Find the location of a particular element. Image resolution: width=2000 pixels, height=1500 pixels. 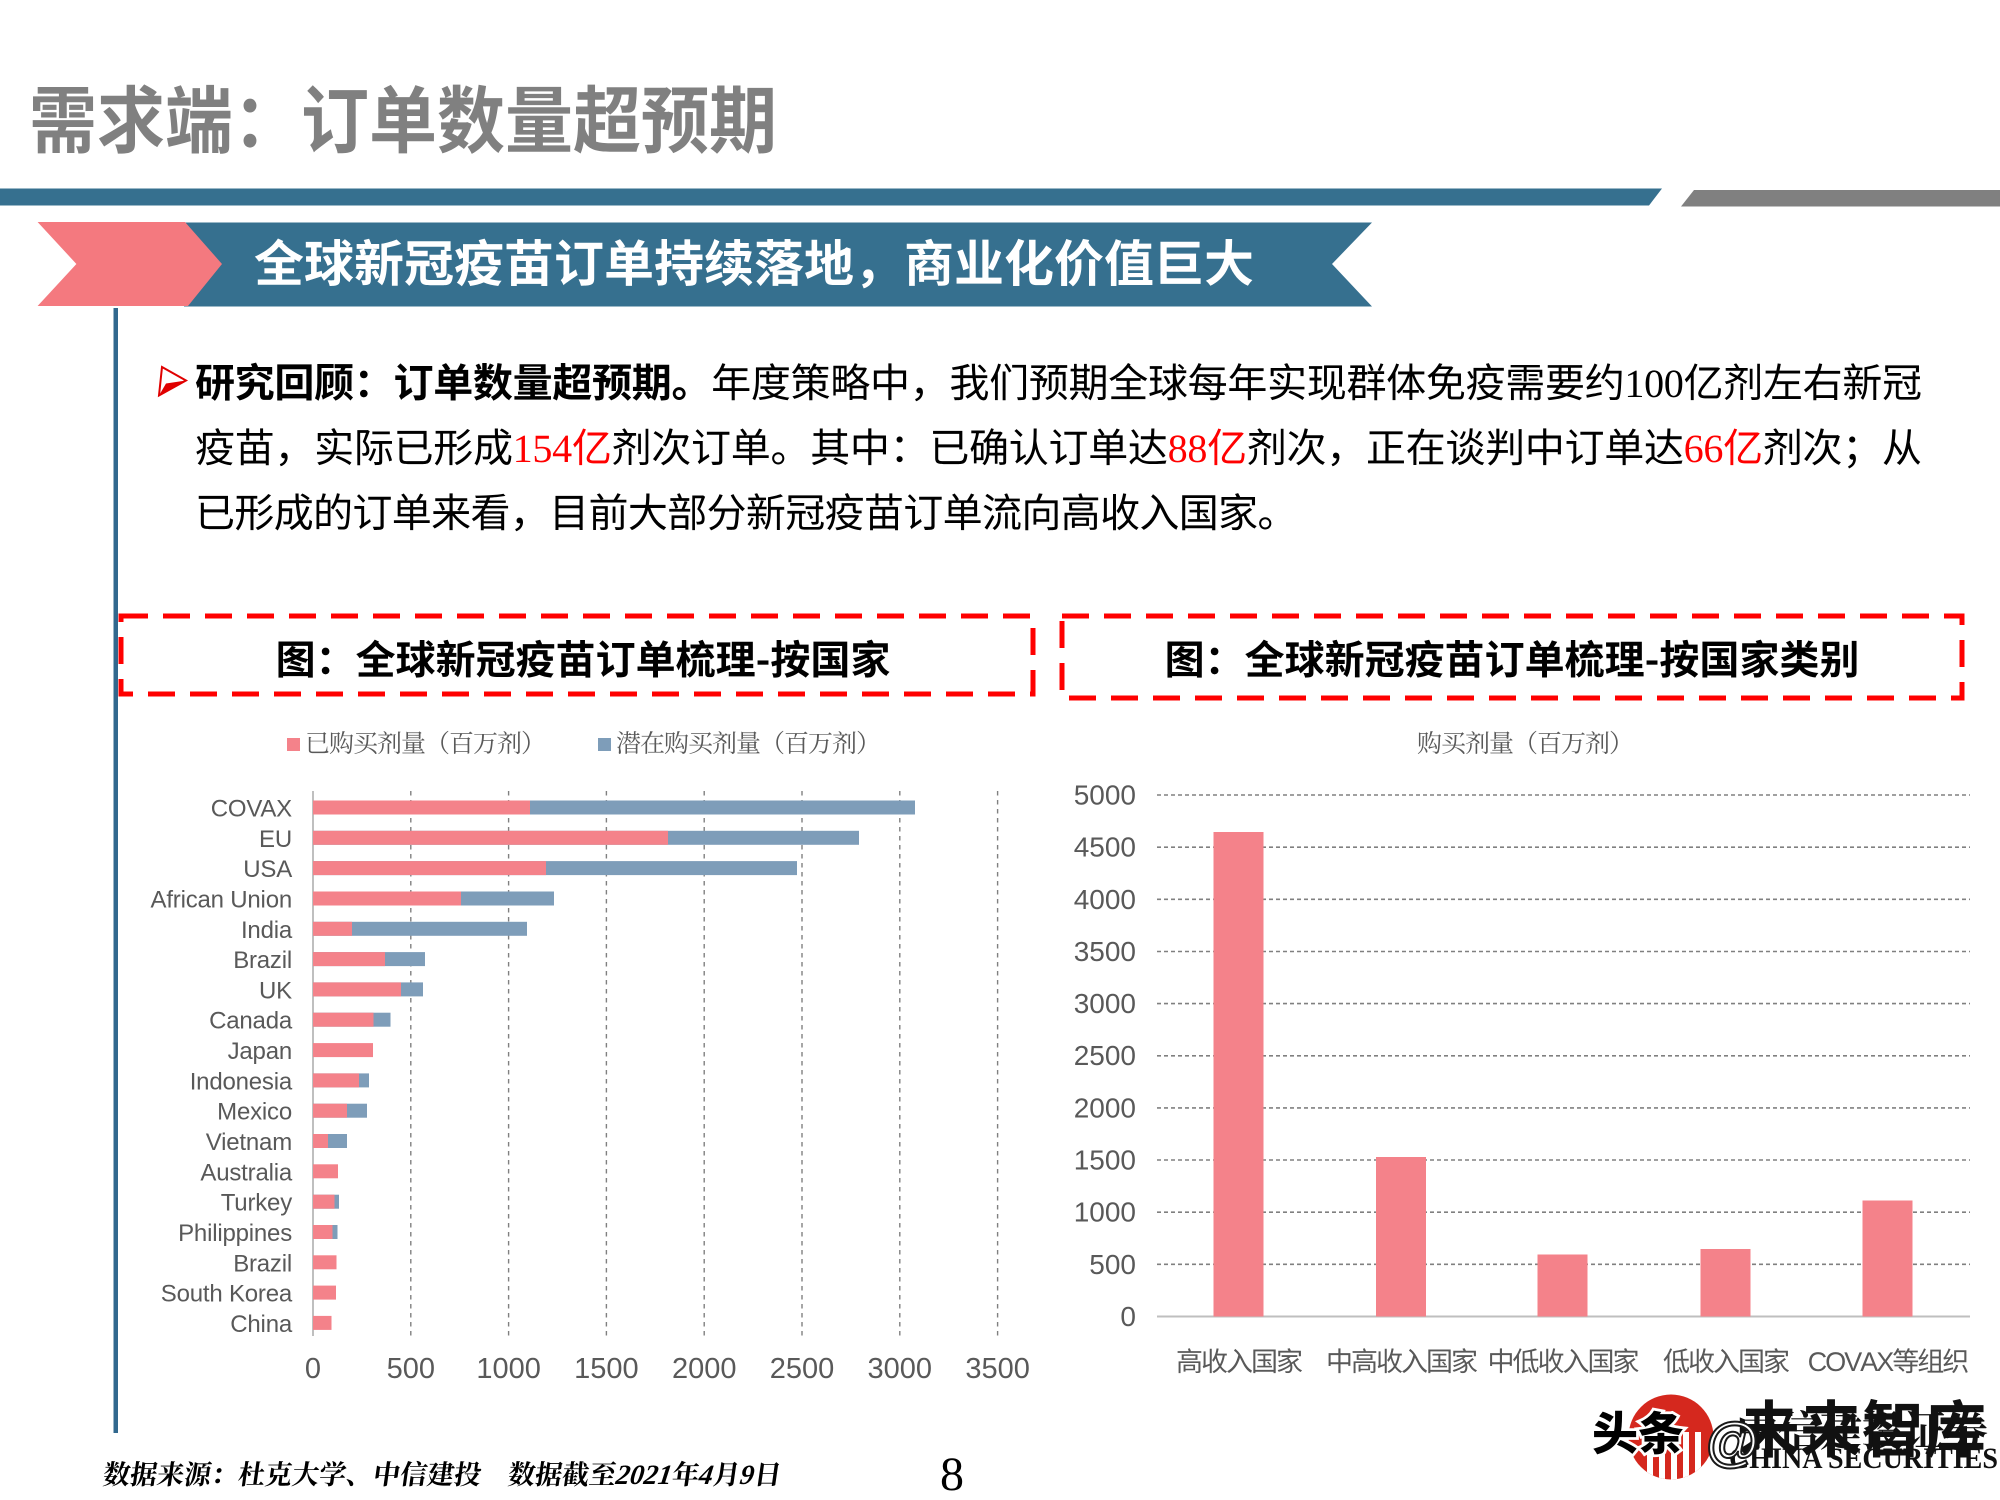

svg-text: South Korea is located at coordinates (227, 1294).